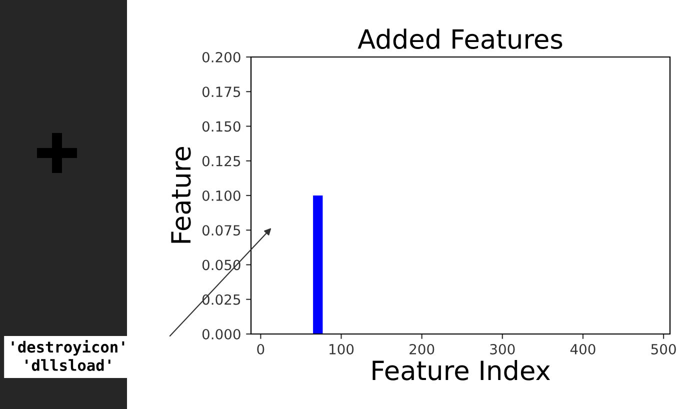 This screenshot has width=692, height=409. I want to click on x-tick-label: 400, so click(583, 349).